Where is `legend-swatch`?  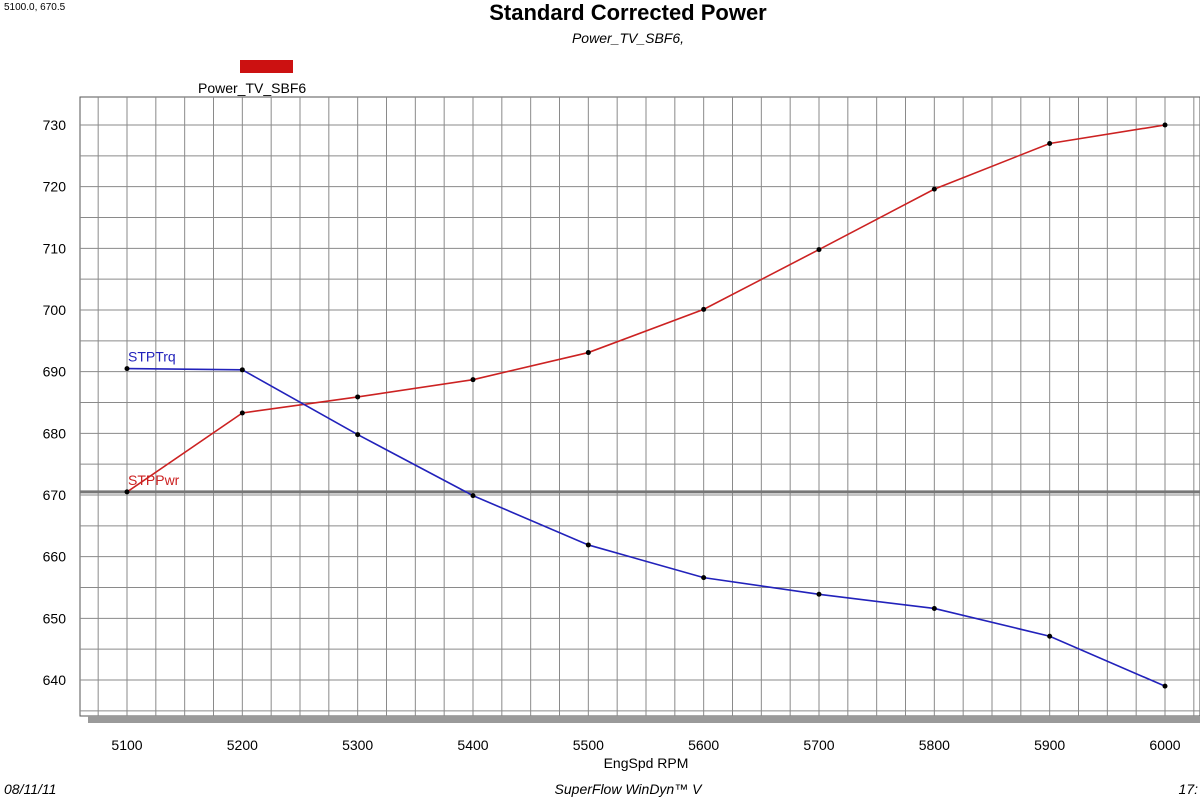
legend-swatch is located at coordinates (266, 66).